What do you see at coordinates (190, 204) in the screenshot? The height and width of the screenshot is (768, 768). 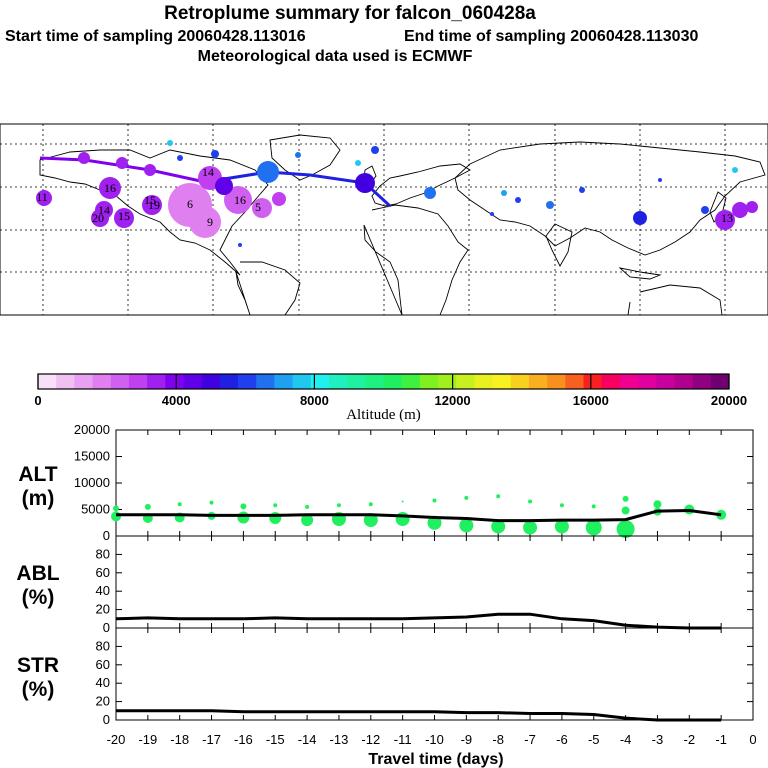 I see `map-number-label: 6` at bounding box center [190, 204].